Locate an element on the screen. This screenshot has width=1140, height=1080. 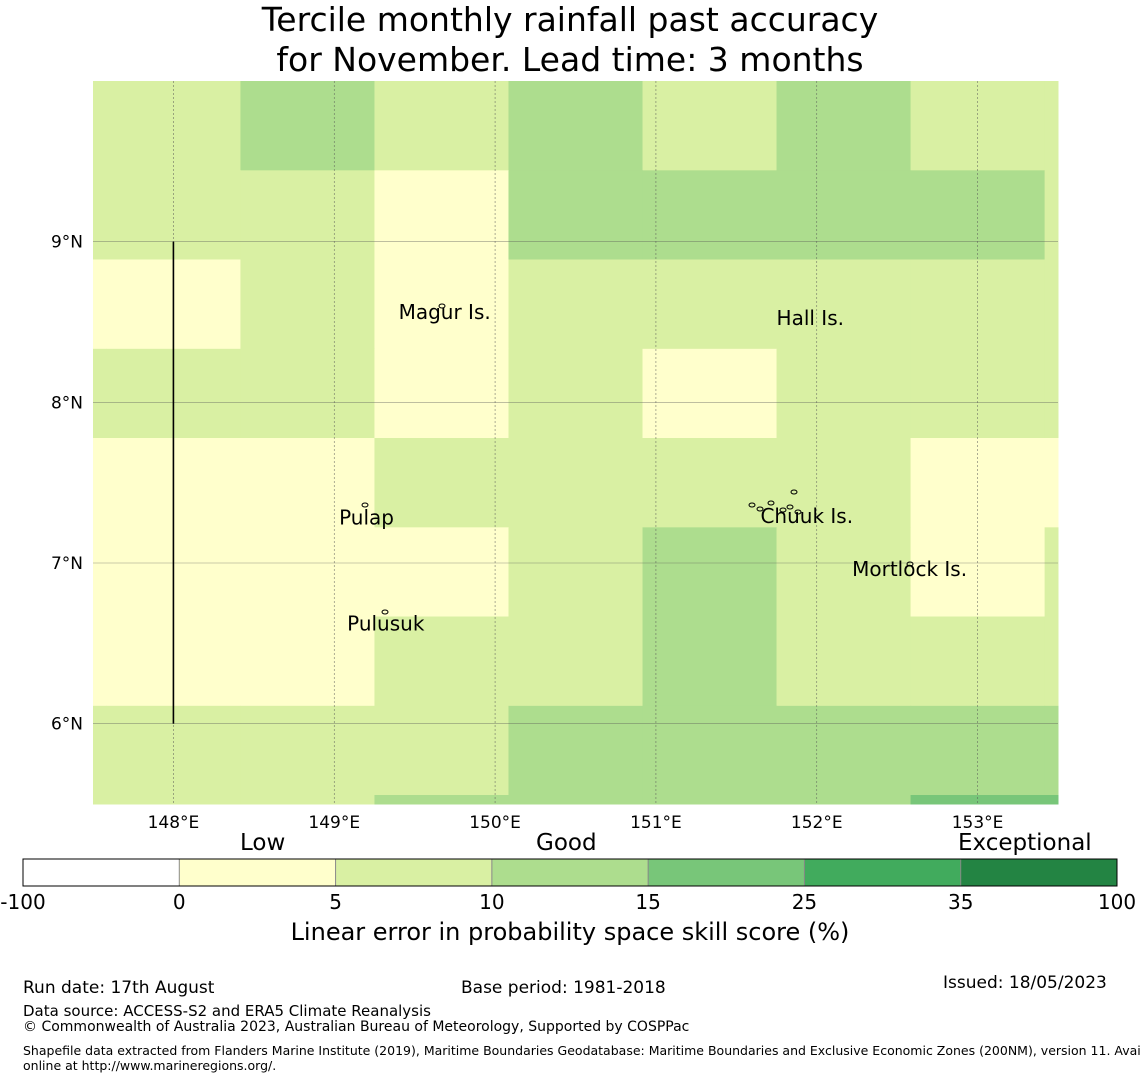
lat-tick-label: 6°N is located at coordinates (67, 725).